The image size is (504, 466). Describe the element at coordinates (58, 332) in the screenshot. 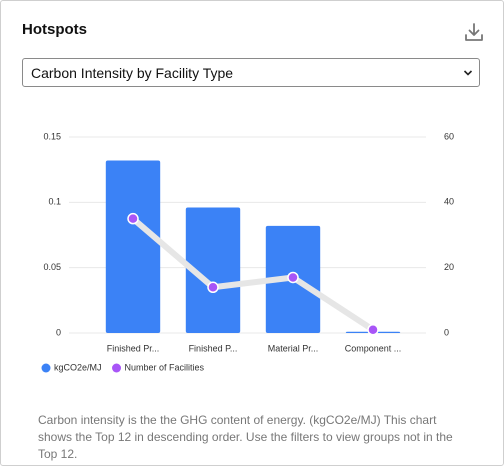

I see `y-tick-label: 0` at that location.